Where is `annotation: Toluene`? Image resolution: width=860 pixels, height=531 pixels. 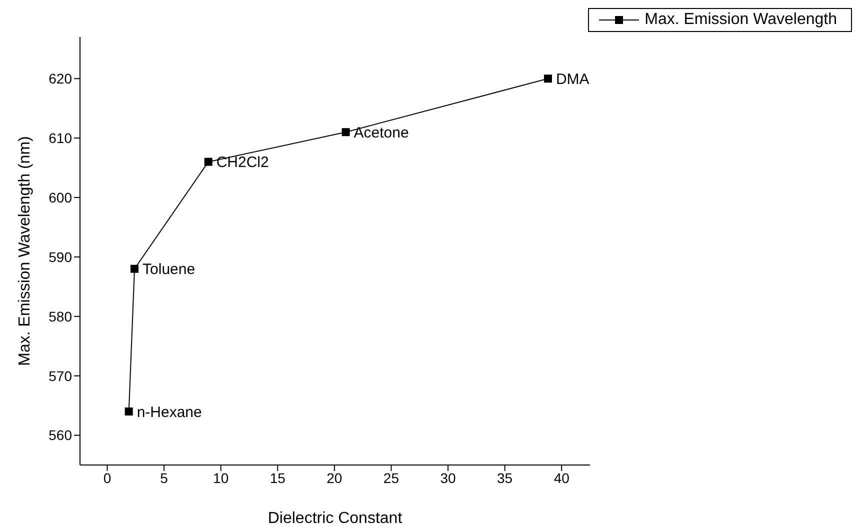 annotation: Toluene is located at coordinates (169, 269).